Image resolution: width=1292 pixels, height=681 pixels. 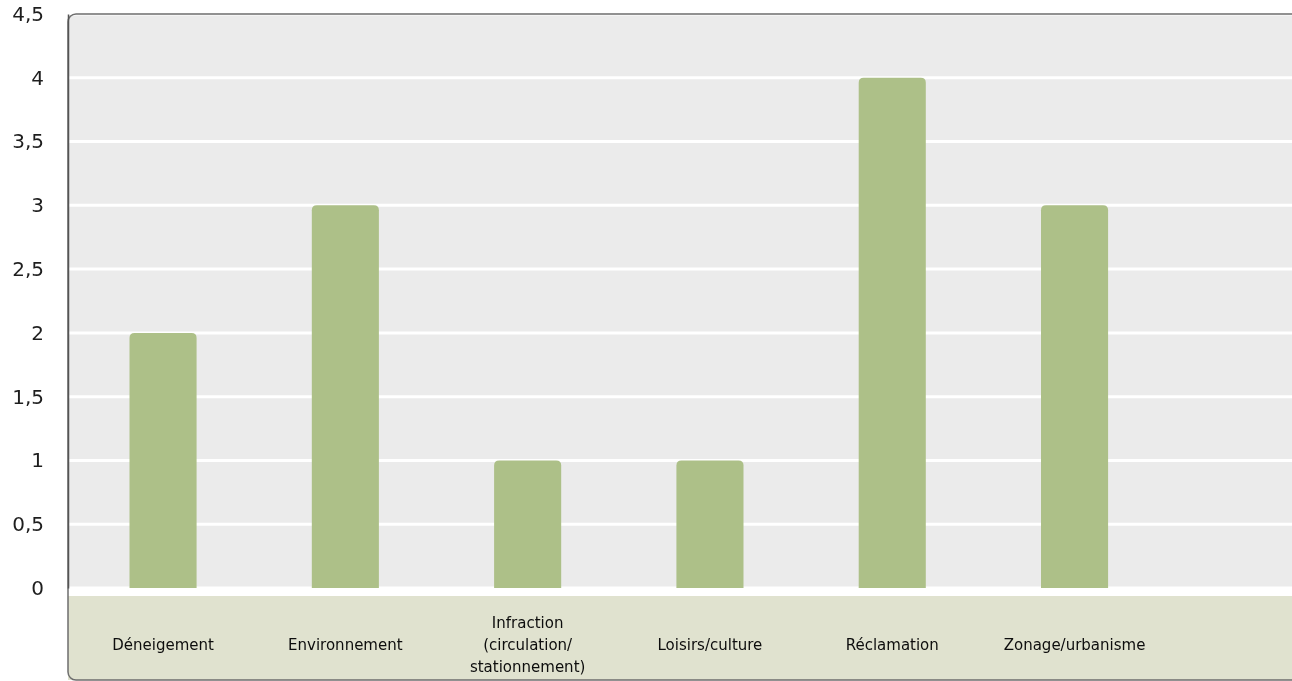 What do you see at coordinates (28, 524) in the screenshot?
I see `y-tick-label: 0,5` at bounding box center [28, 524].